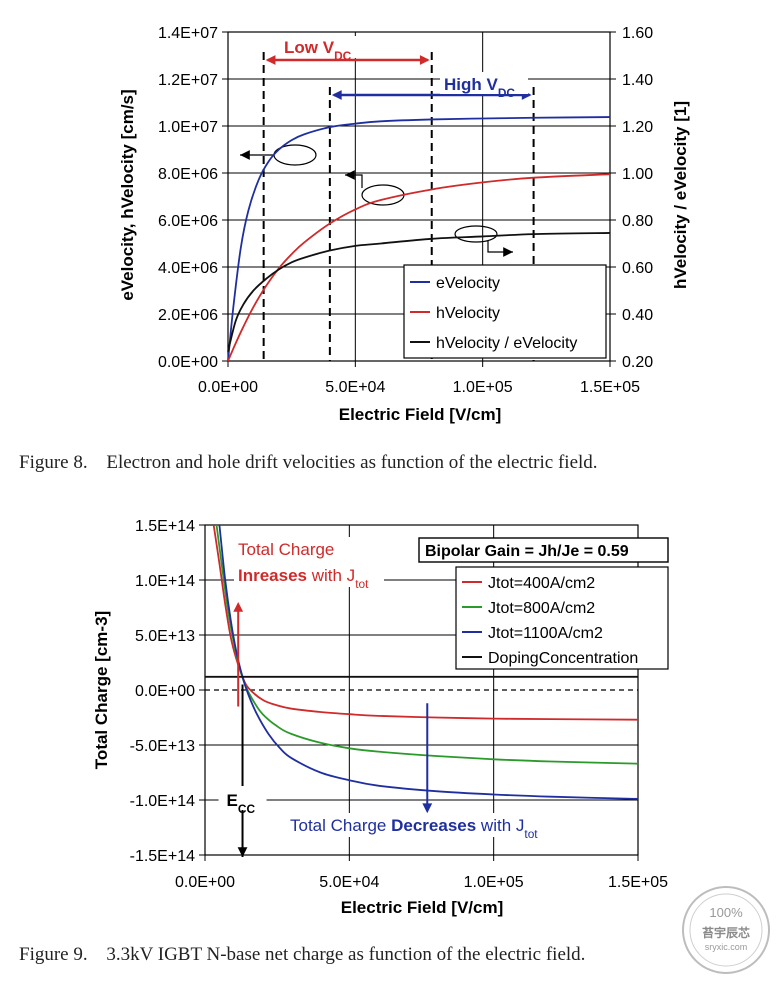 This screenshot has width=778, height=990. Describe the element at coordinates (188, 174) in the screenshot. I see `y-tick-label: 8.0E+06` at that location.